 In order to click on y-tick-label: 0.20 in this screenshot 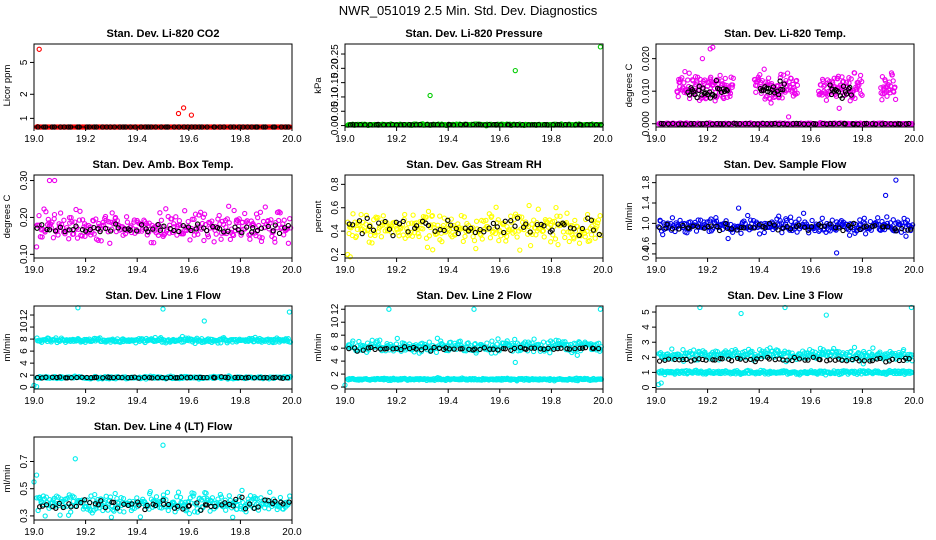, I will do `click(335, 68)`.